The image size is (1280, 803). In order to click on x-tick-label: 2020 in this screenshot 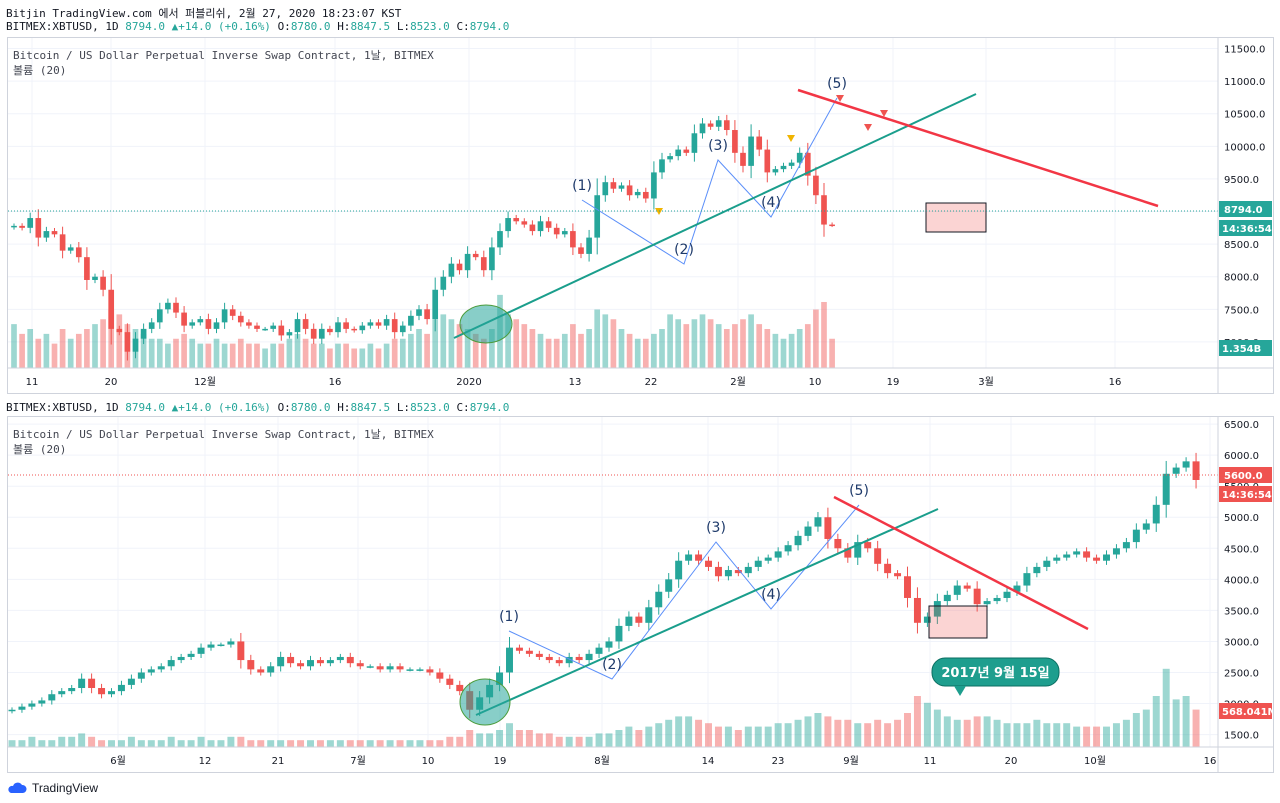, I will do `click(468, 382)`.